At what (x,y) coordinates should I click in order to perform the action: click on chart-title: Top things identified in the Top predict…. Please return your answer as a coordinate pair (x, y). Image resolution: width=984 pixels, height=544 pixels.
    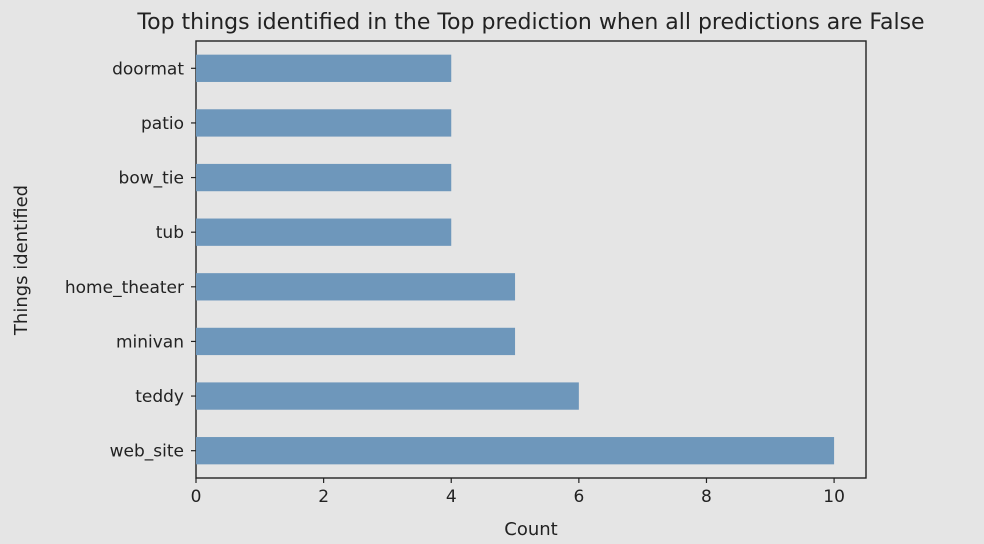
    Looking at the image, I should click on (530, 22).